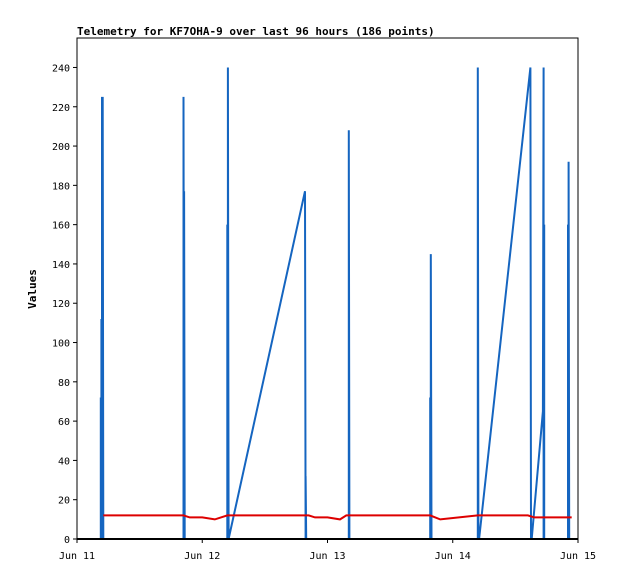  What do you see at coordinates (61, 344) in the screenshot?
I see `y-tick-label: 100` at bounding box center [61, 344].